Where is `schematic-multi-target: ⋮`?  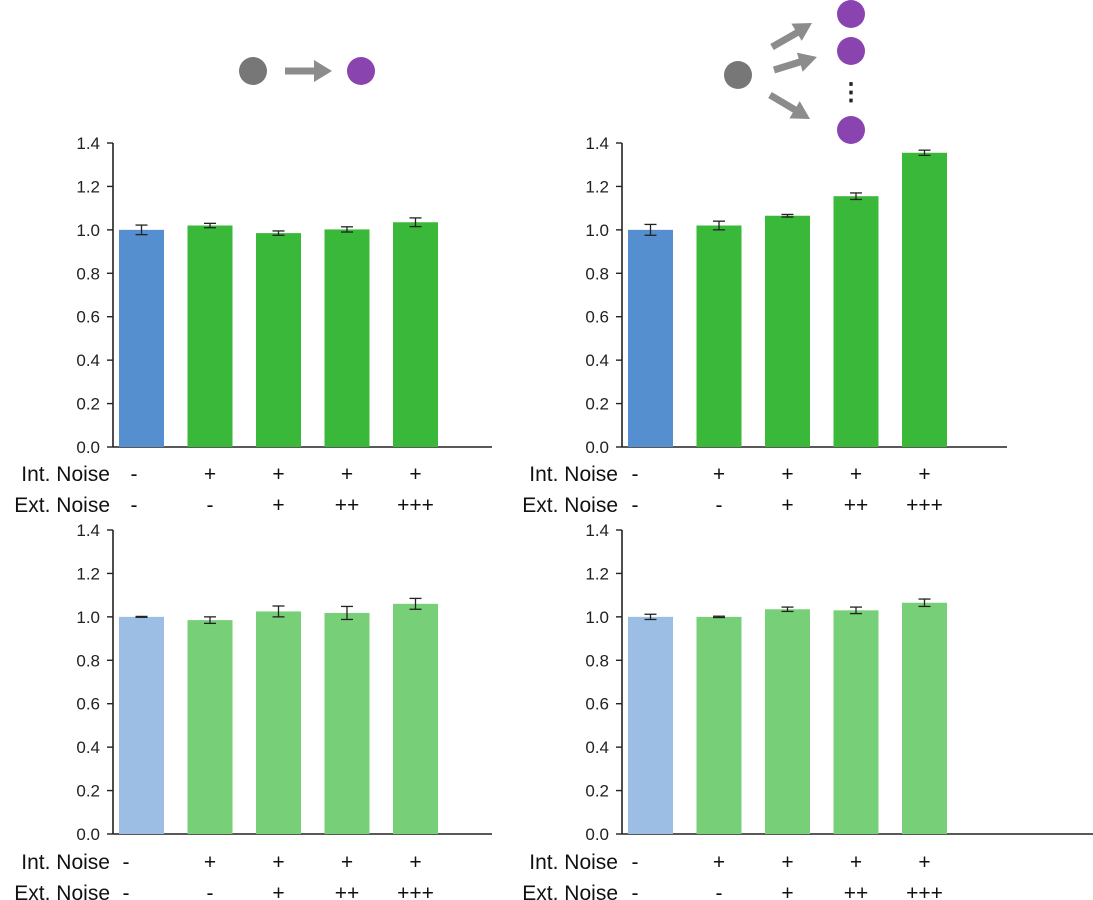 schematic-multi-target: ⋮ is located at coordinates (794, 72).